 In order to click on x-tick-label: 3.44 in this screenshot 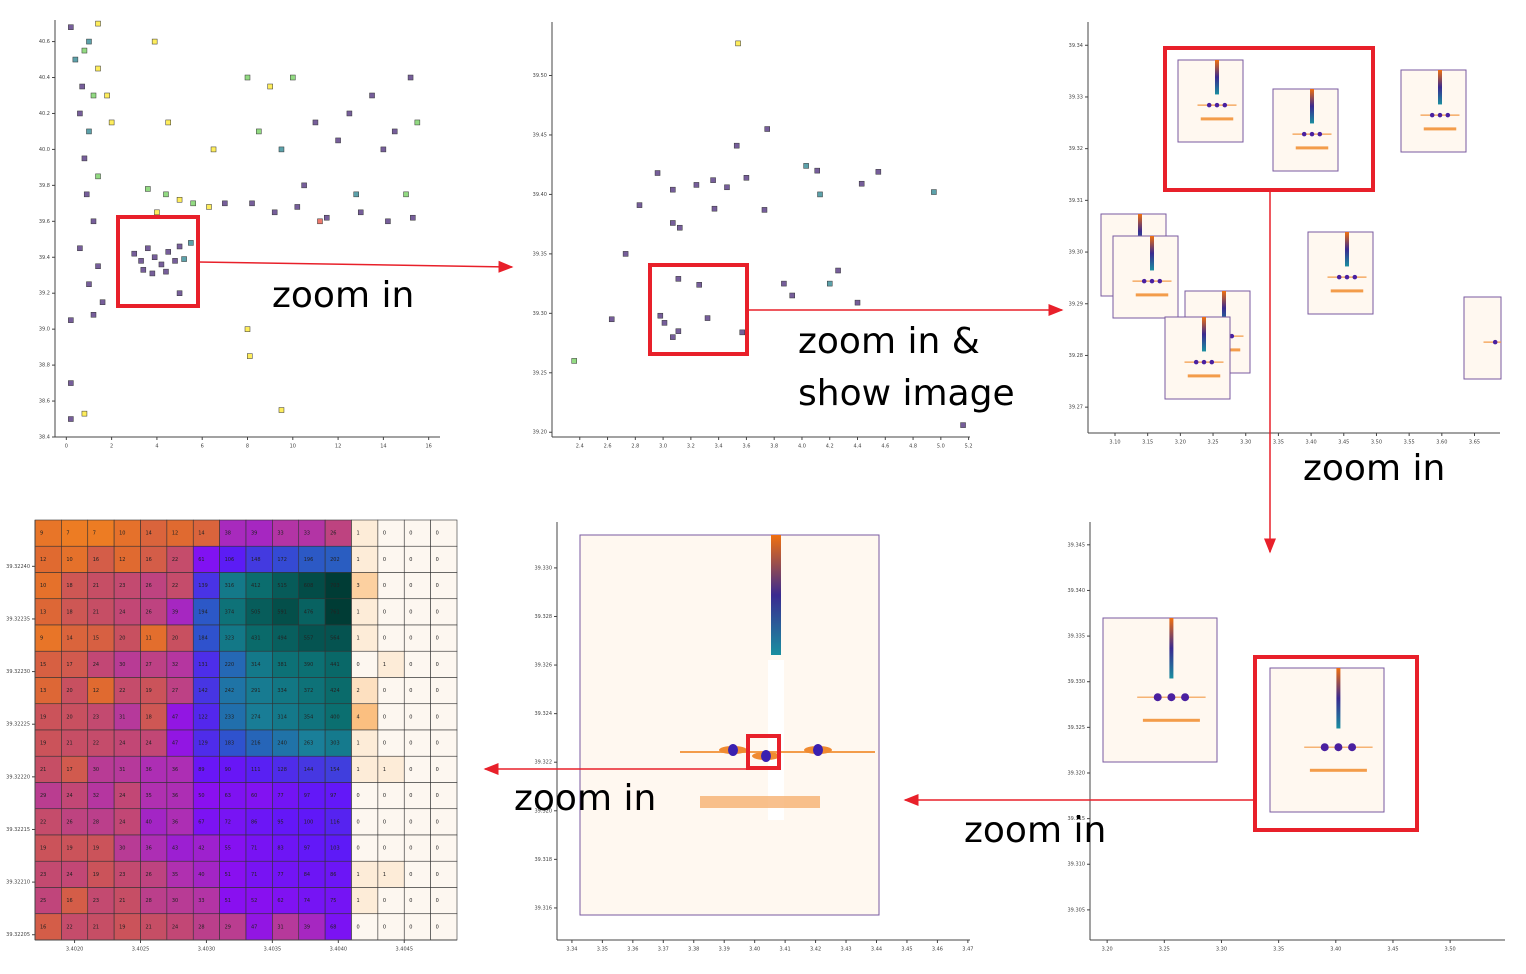, I will do `click(876, 950)`.